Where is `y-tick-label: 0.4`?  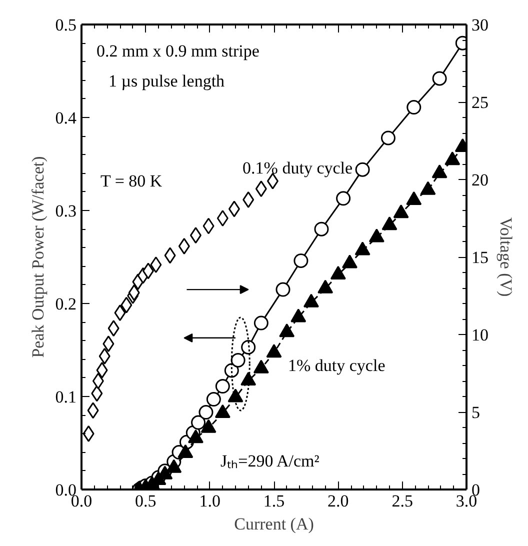 y-tick-label: 0.4 is located at coordinates (66, 118).